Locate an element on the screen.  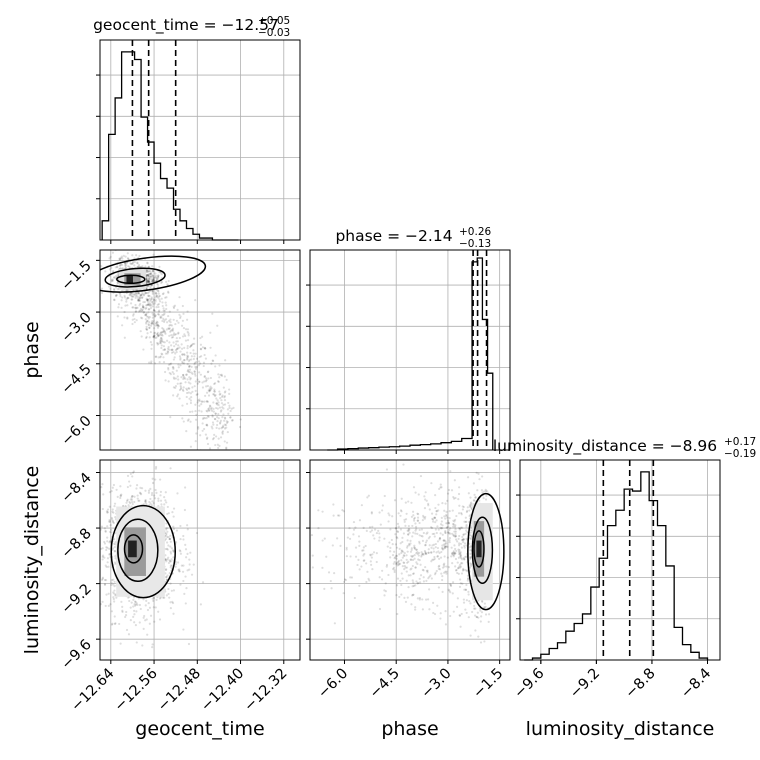
ytick-label-phase: −1.5 is located at coordinates (77, 276).